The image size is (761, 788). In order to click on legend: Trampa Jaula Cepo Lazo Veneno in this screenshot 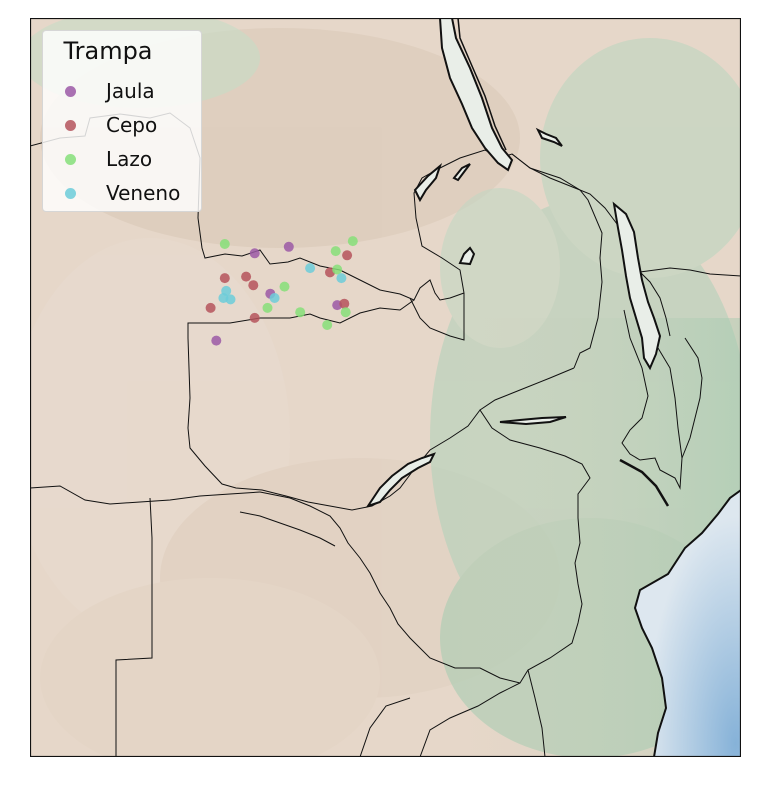, I will do `click(122, 121)`.